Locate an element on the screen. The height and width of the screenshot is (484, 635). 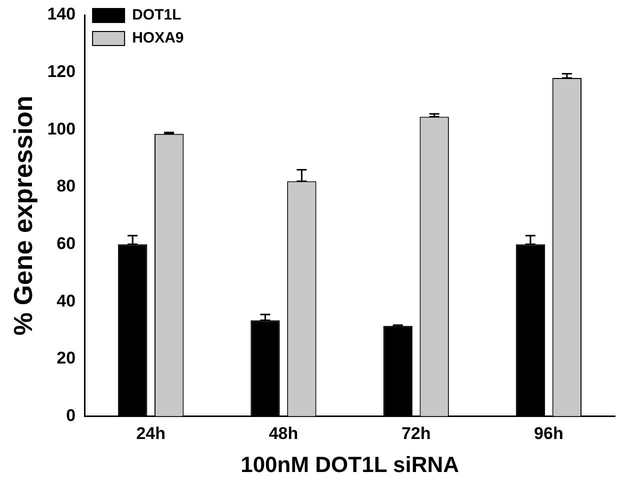
legend-label: DOT1L is located at coordinates (157, 15).